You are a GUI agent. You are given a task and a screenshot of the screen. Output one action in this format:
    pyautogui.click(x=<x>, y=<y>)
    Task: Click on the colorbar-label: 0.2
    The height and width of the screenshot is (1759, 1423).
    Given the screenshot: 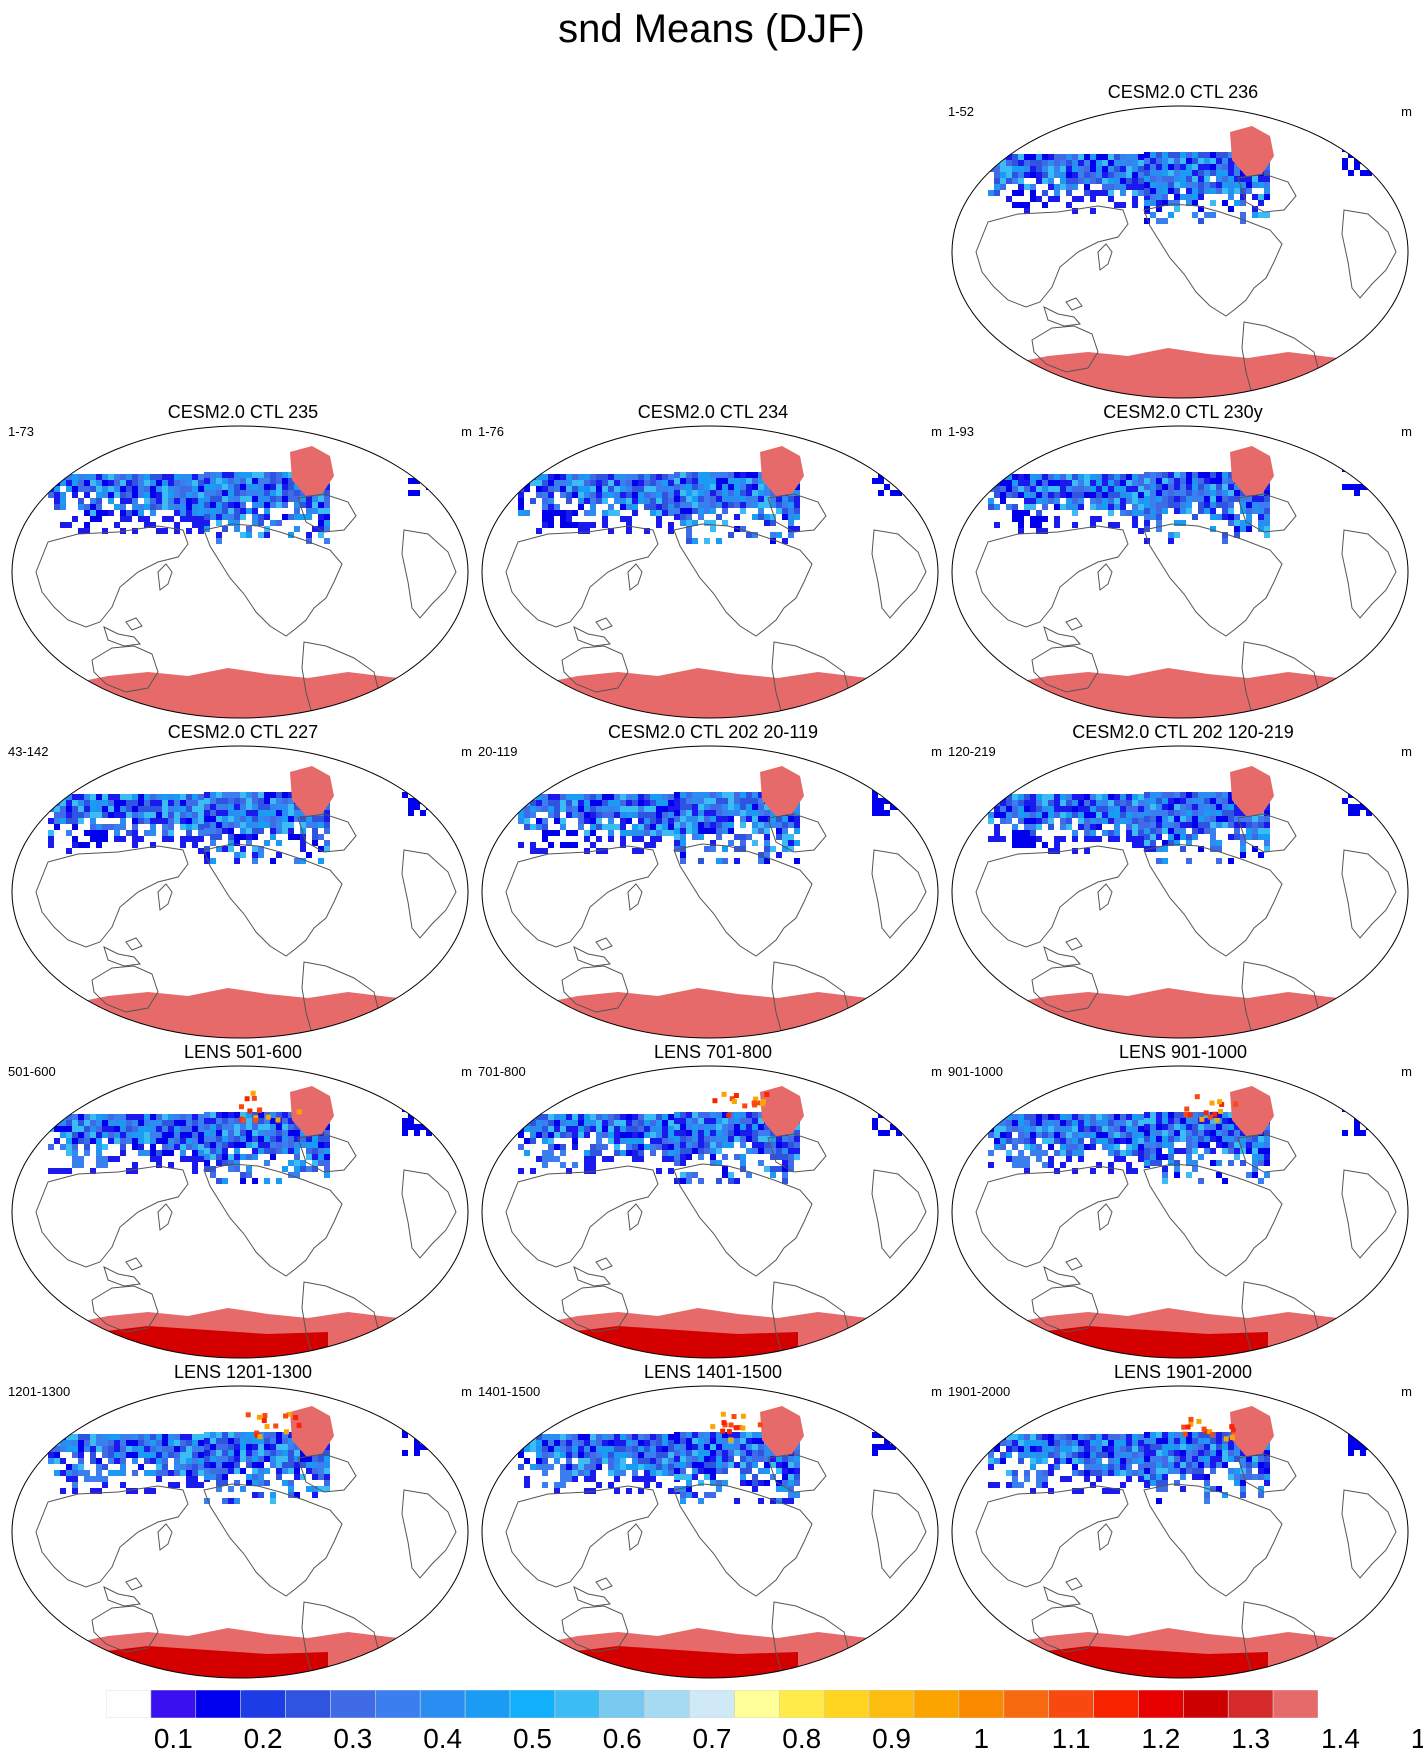 What is the action you would take?
    pyautogui.click(x=263, y=1738)
    